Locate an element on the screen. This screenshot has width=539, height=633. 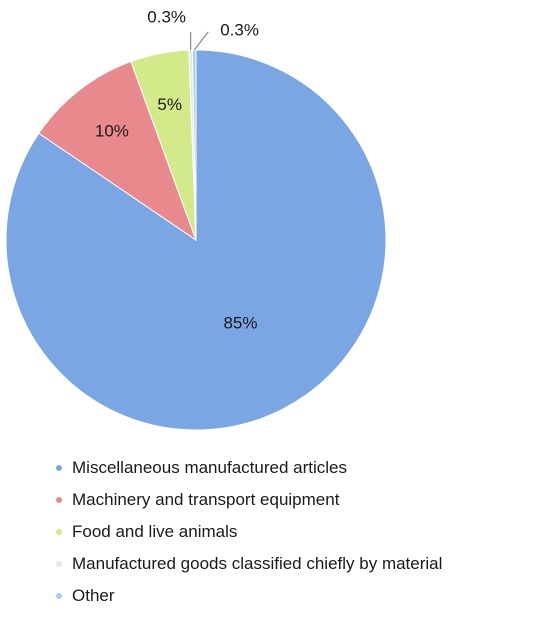
leader-lines is located at coordinates (199, 41).